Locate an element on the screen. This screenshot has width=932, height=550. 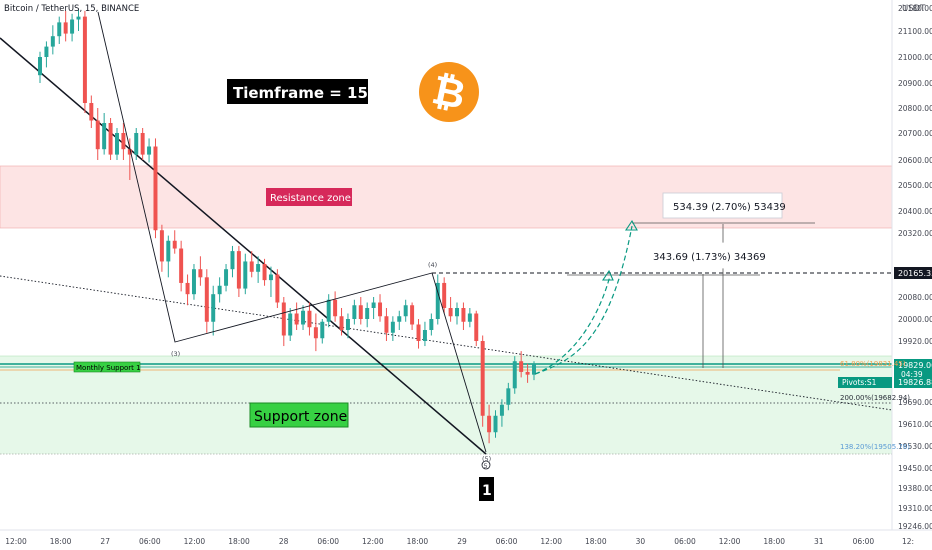
y-tick-label: 21180.00 is located at coordinates (915, 8).